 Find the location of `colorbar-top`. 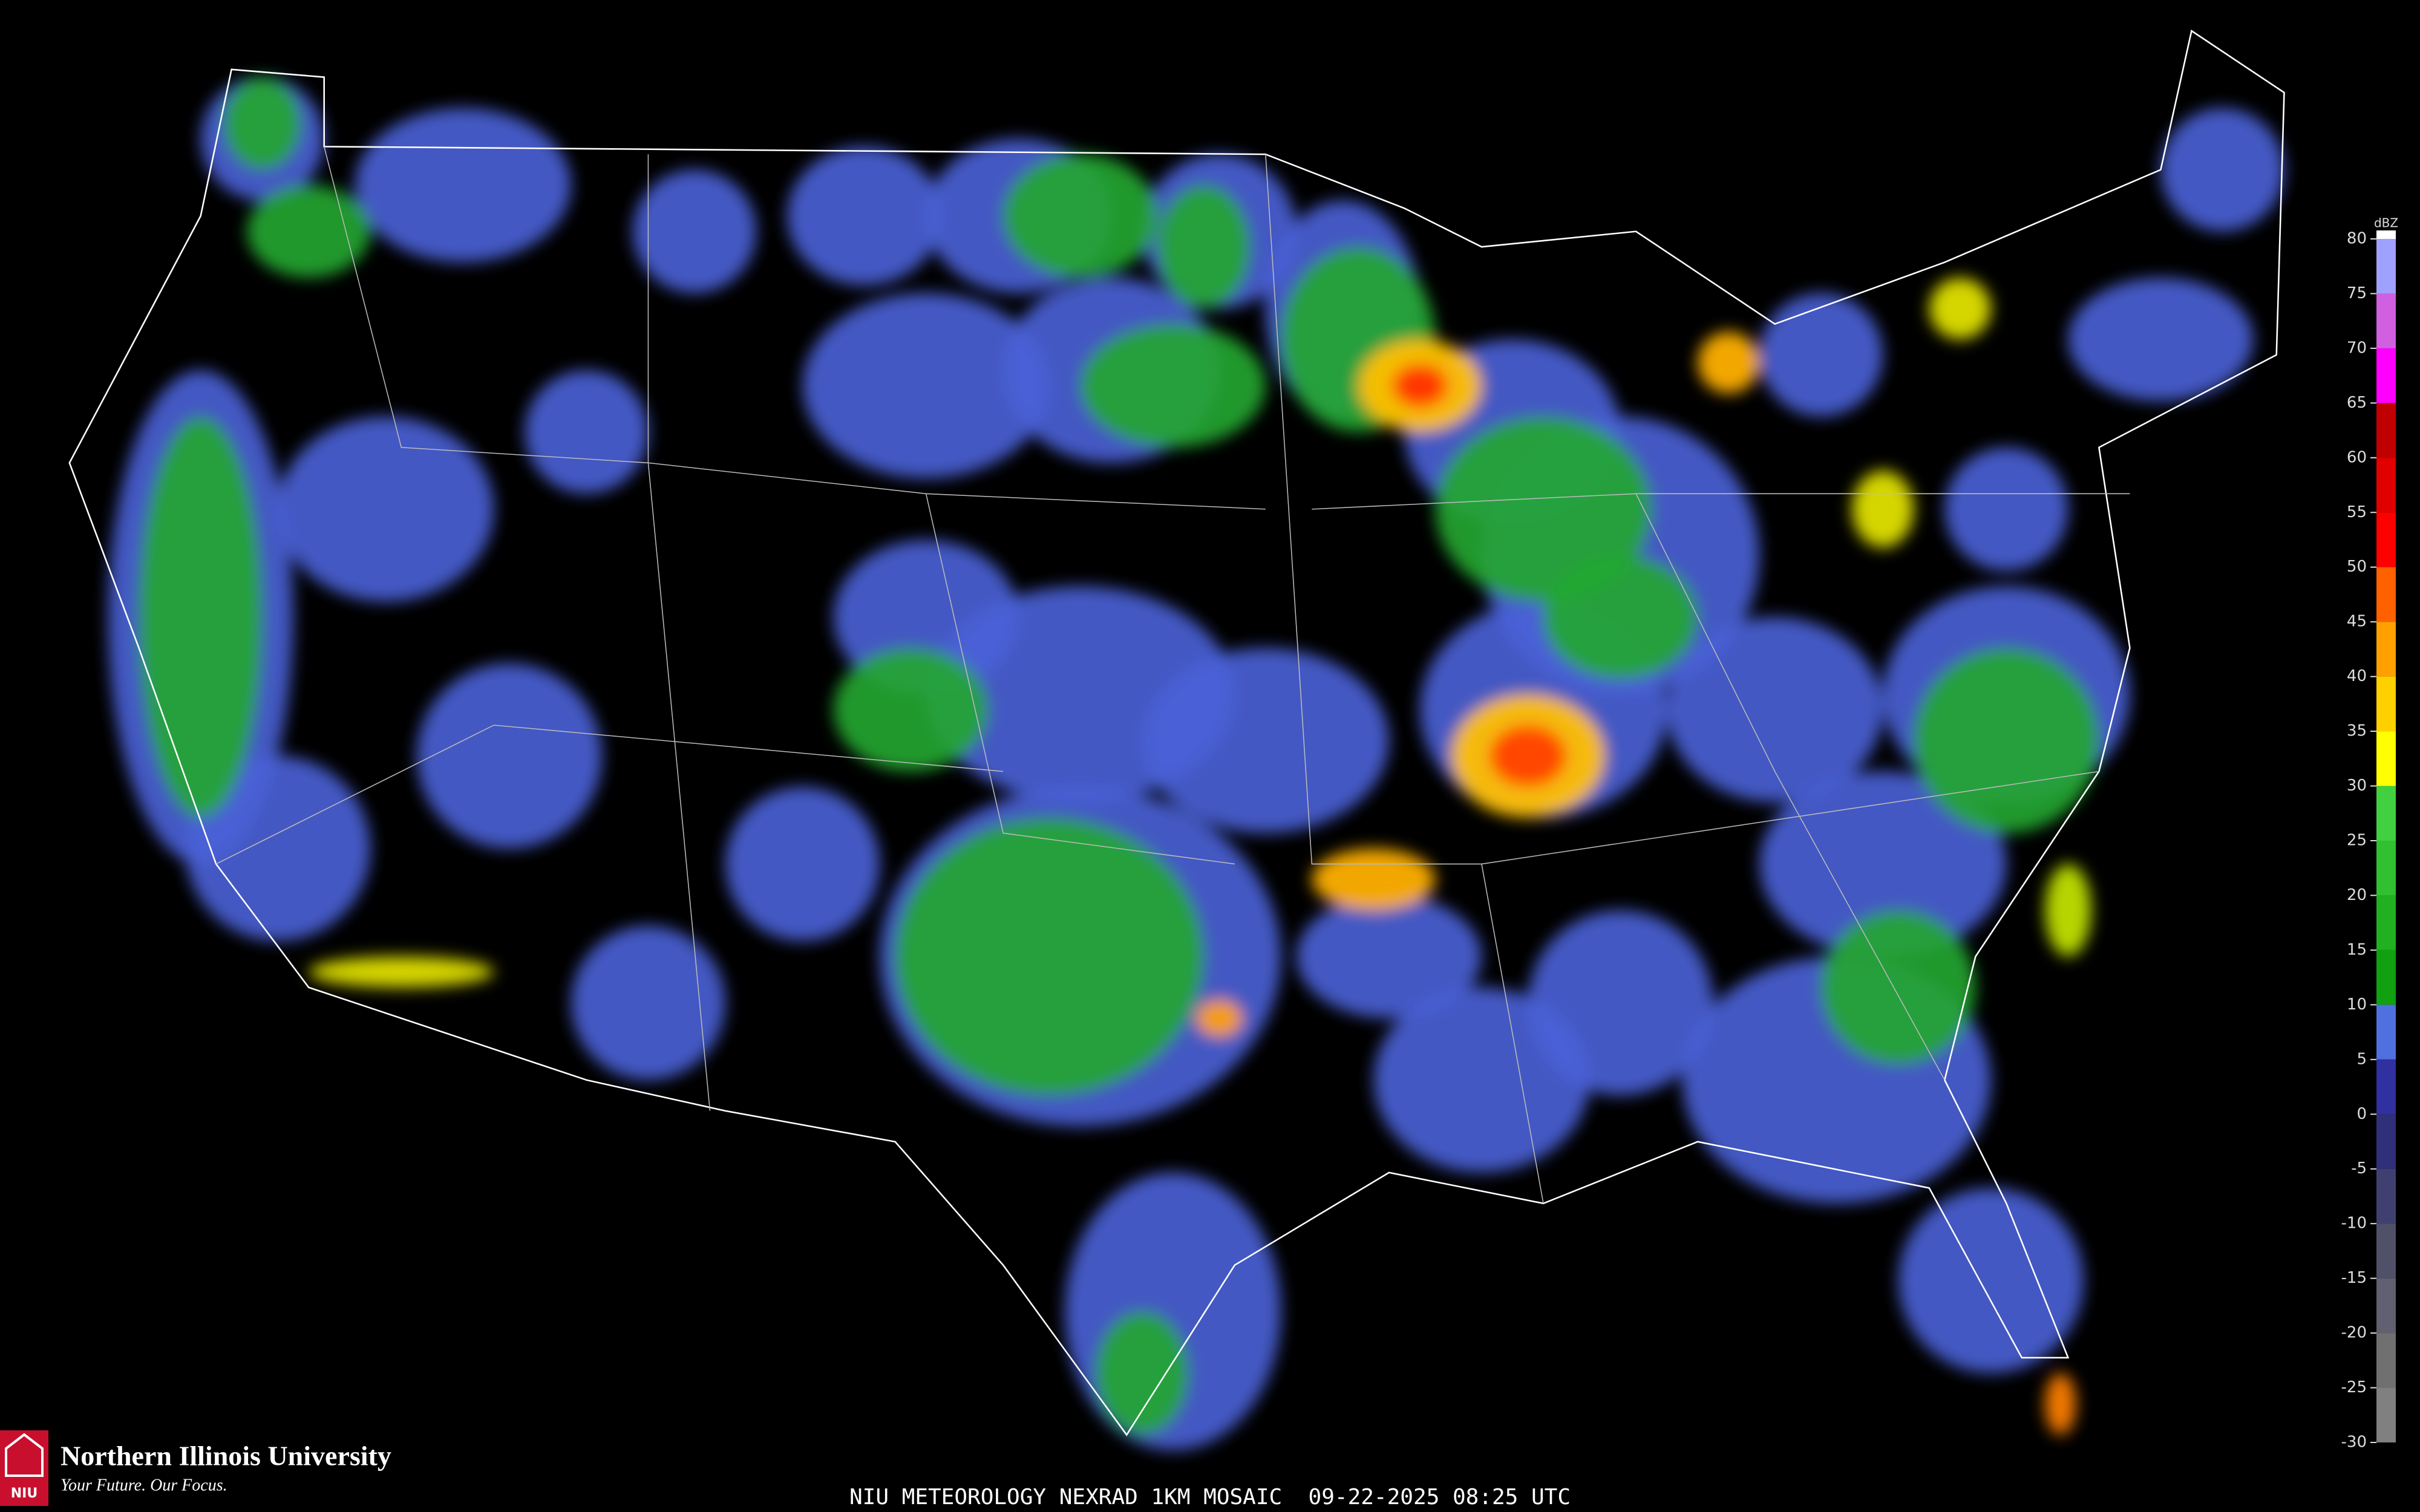

colorbar-top is located at coordinates (2386, 234).